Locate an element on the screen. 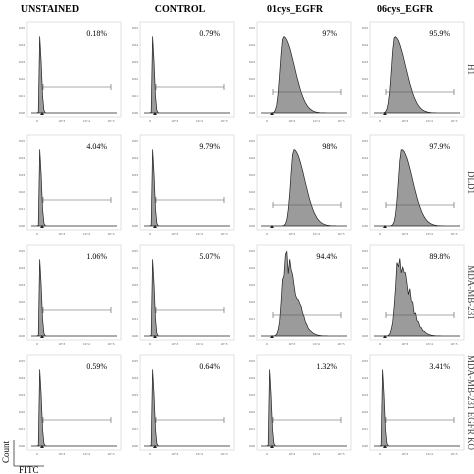 The height and width of the screenshot is (474, 474). gate-percent-label: 5.07% is located at coordinates (209, 256).